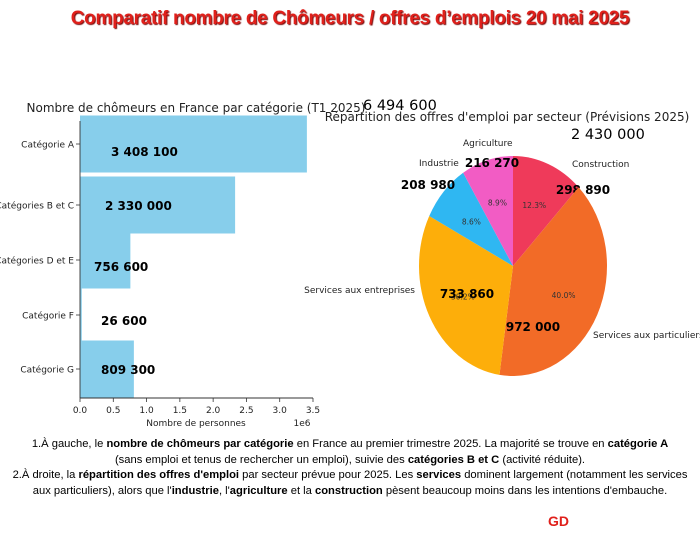  Describe the element at coordinates (180, 411) in the screenshot. I see `x-tick-label: 1.5` at that location.